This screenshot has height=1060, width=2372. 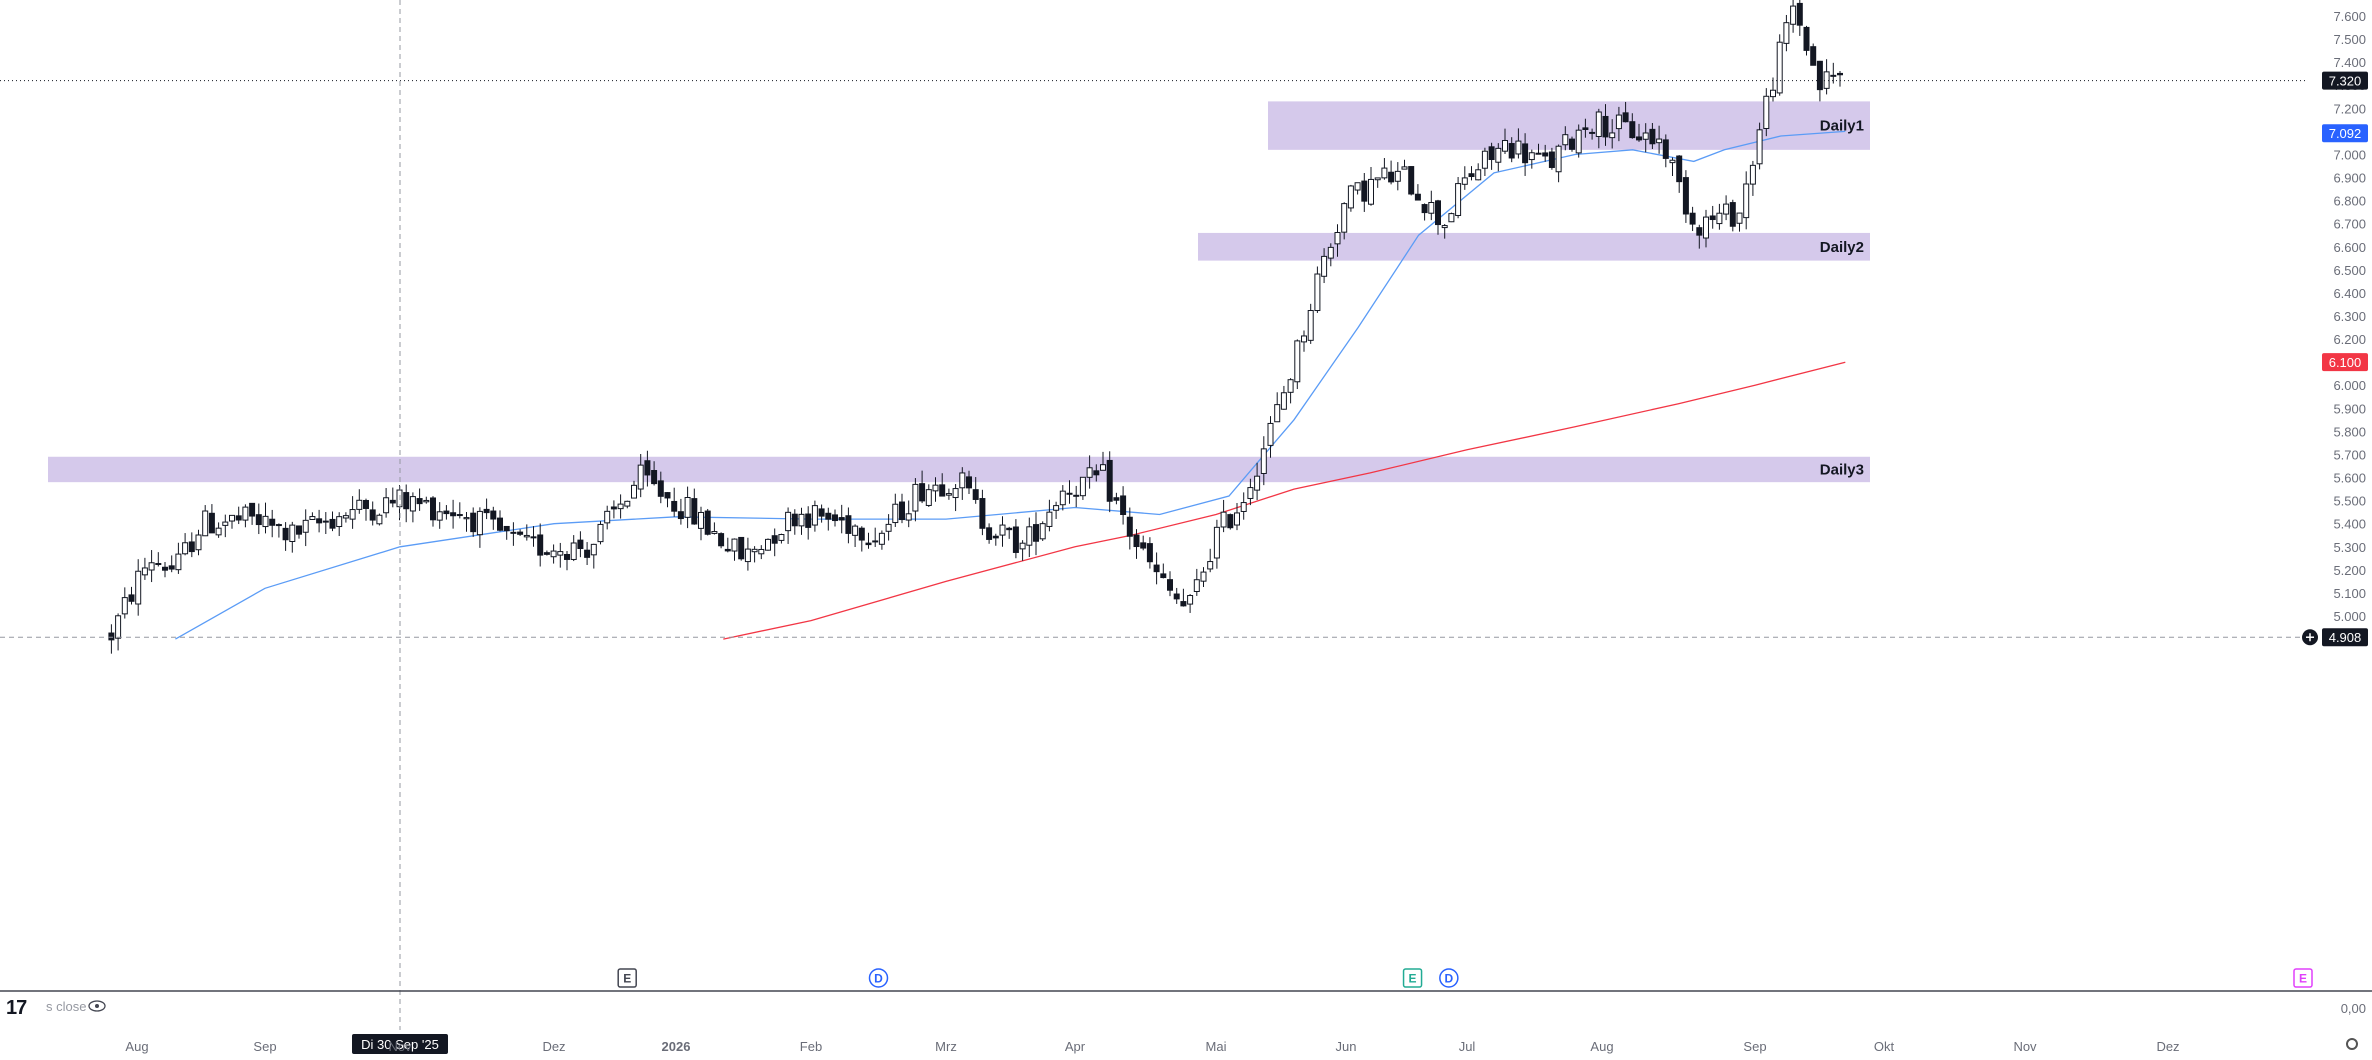 What do you see at coordinates (1346, 1046) in the screenshot?
I see `x-tick-label: Jun` at bounding box center [1346, 1046].